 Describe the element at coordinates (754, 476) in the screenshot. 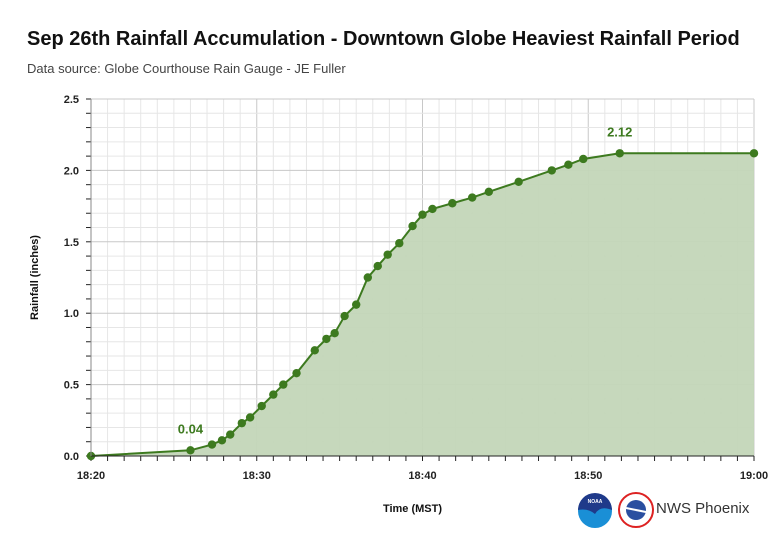

I see `x-tick-label: 19:00` at that location.